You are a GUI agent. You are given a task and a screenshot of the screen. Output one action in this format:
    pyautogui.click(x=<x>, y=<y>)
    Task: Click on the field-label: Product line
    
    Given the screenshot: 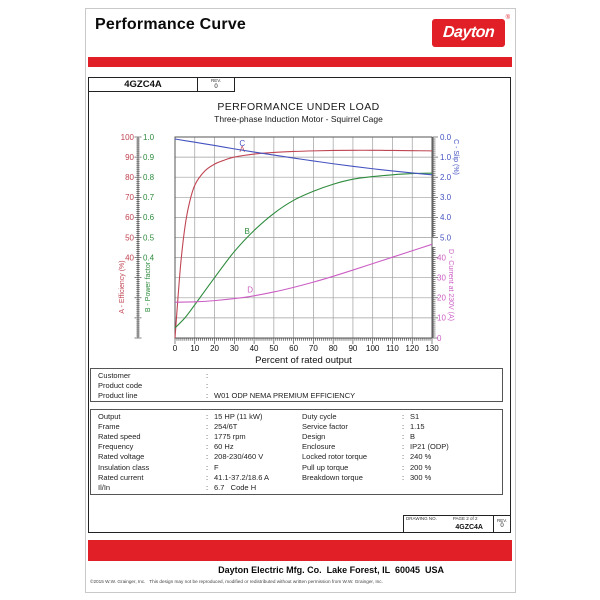 What is the action you would take?
    pyautogui.click(x=118, y=395)
    